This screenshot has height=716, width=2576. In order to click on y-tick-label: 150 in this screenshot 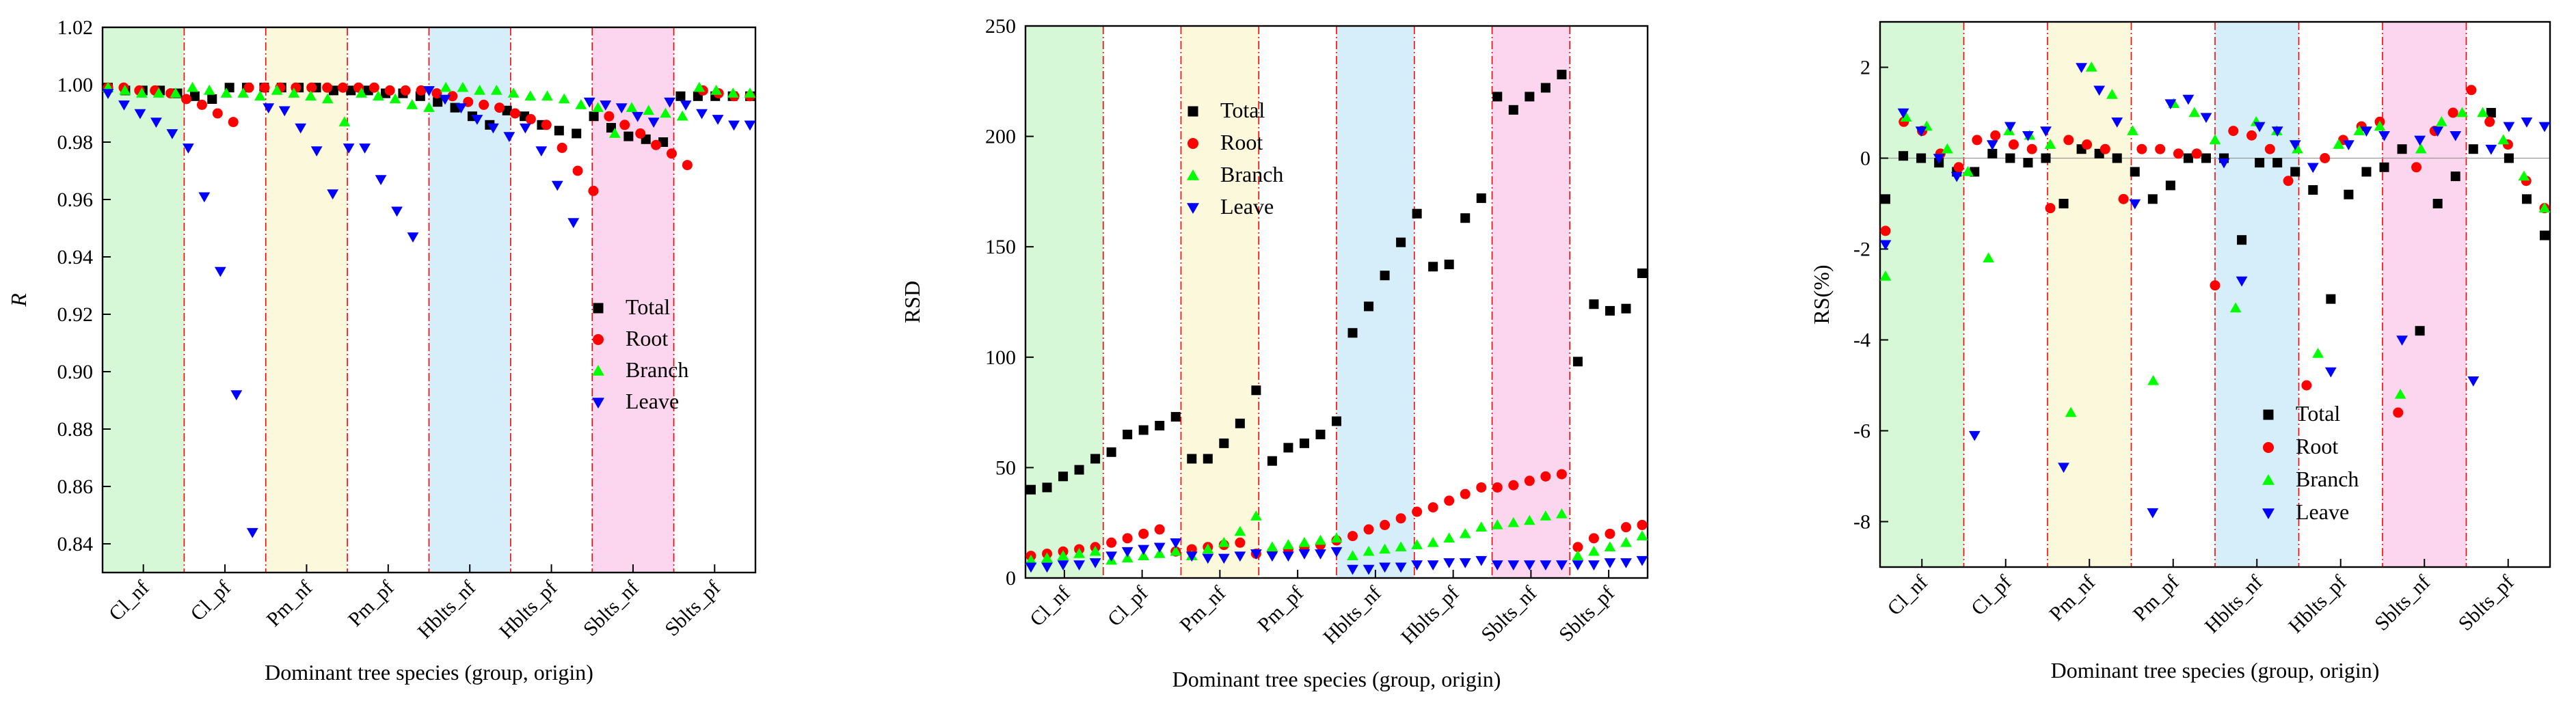, I will do `click(1000, 247)`.